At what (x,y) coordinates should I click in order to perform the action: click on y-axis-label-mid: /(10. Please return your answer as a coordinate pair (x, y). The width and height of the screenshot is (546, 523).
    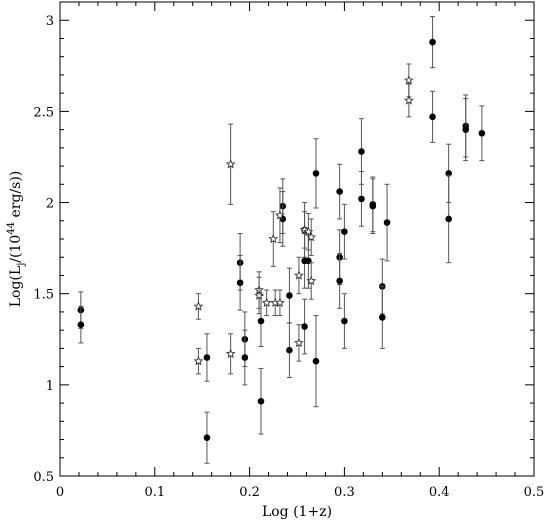
    Looking at the image, I should click on (16, 249).